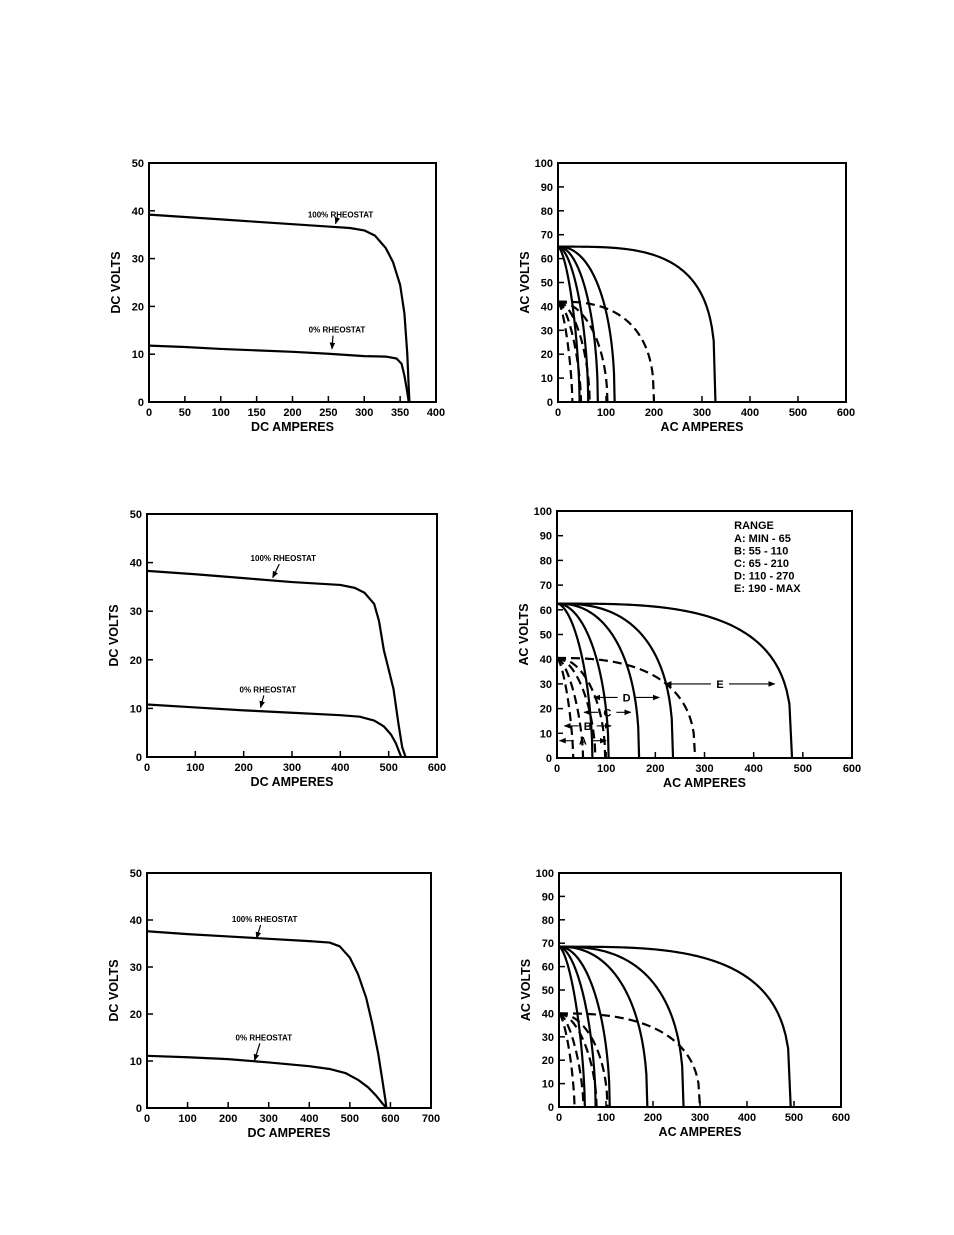 The height and width of the screenshot is (1235, 954). What do you see at coordinates (567, 1060) in the screenshot?
I see `series-line-11-dashed` at bounding box center [567, 1060].